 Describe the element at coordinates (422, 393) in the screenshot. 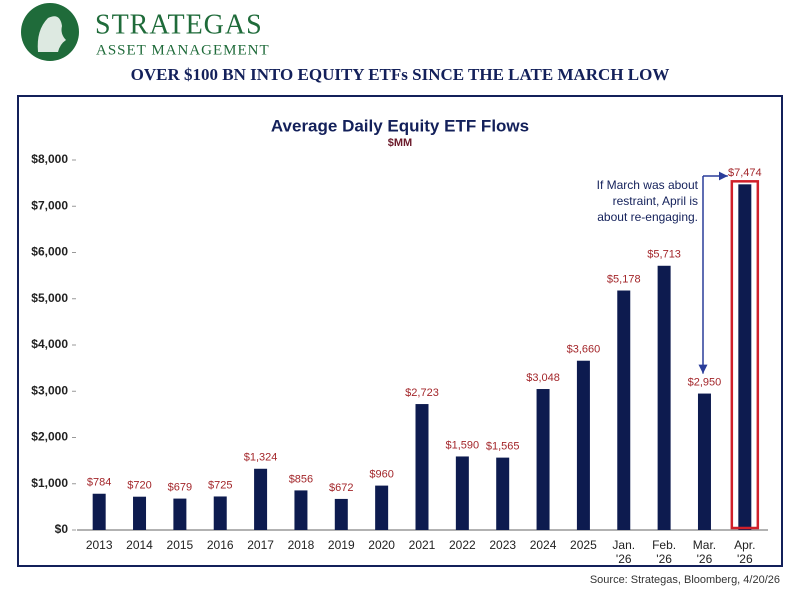

I see `value-label: $2,723` at that location.